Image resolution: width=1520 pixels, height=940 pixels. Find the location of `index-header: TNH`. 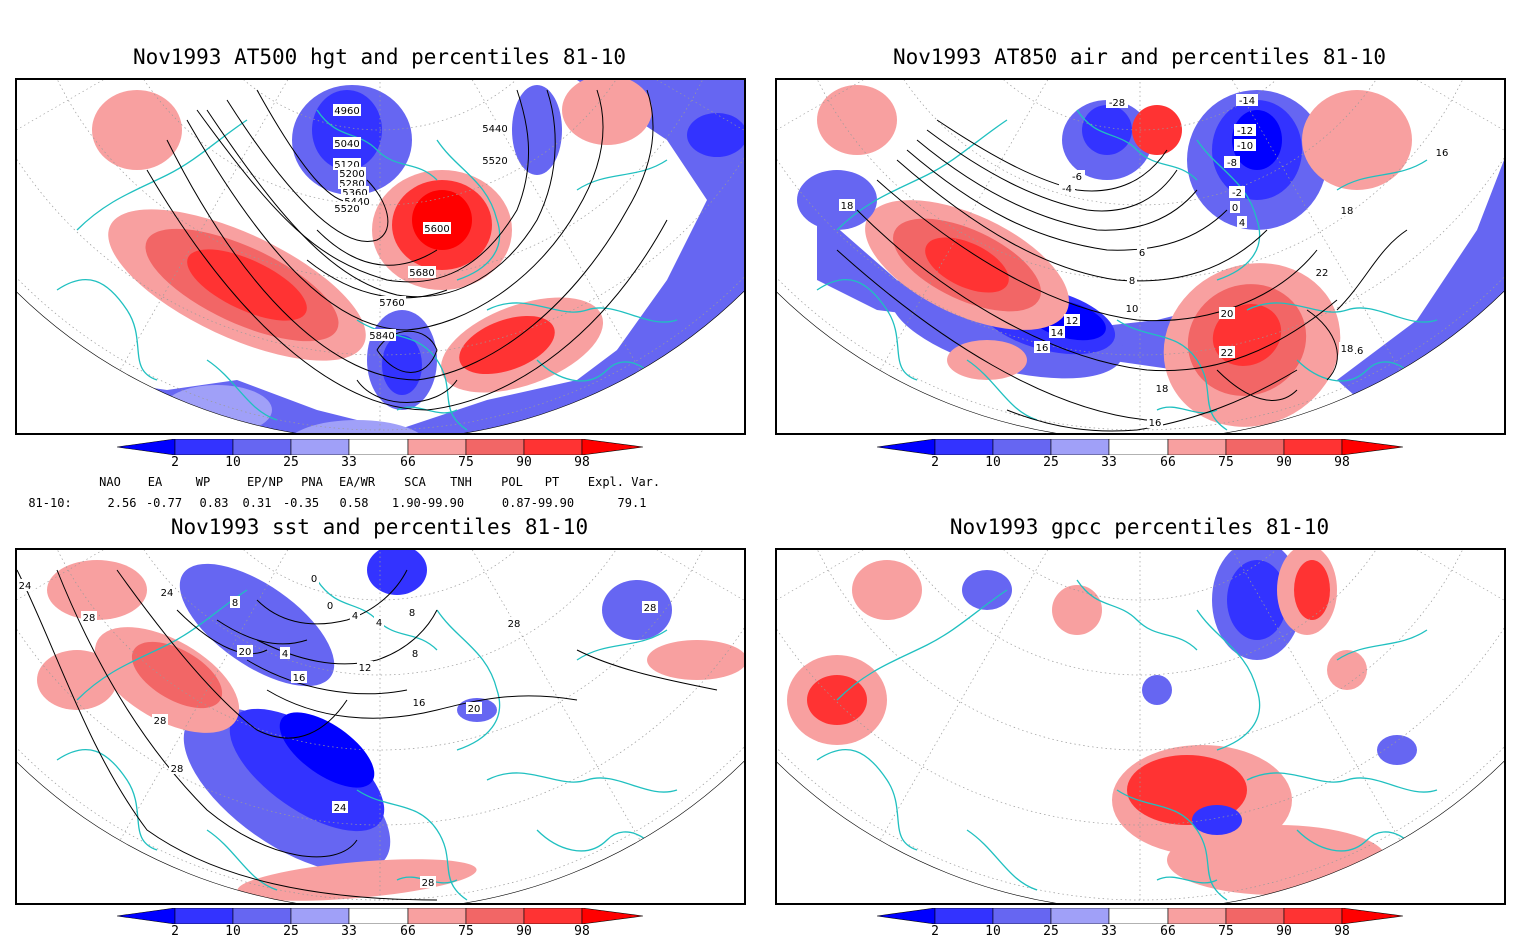

index-header: TNH is located at coordinates (461, 482).